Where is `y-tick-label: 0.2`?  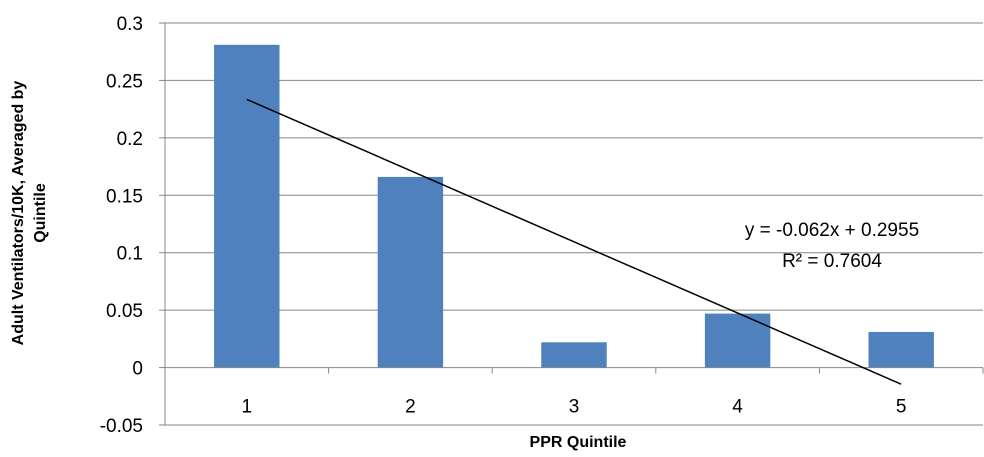
y-tick-label: 0.2 is located at coordinates (130, 139).